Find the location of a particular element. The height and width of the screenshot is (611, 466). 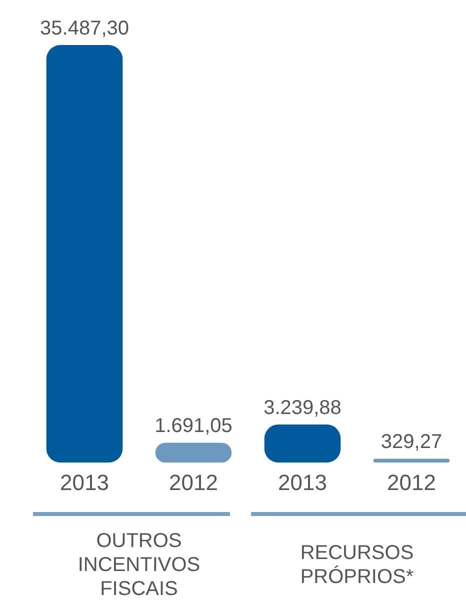

text: OUTROS INCENTIVOS FISCAIS is located at coordinates (139, 565).